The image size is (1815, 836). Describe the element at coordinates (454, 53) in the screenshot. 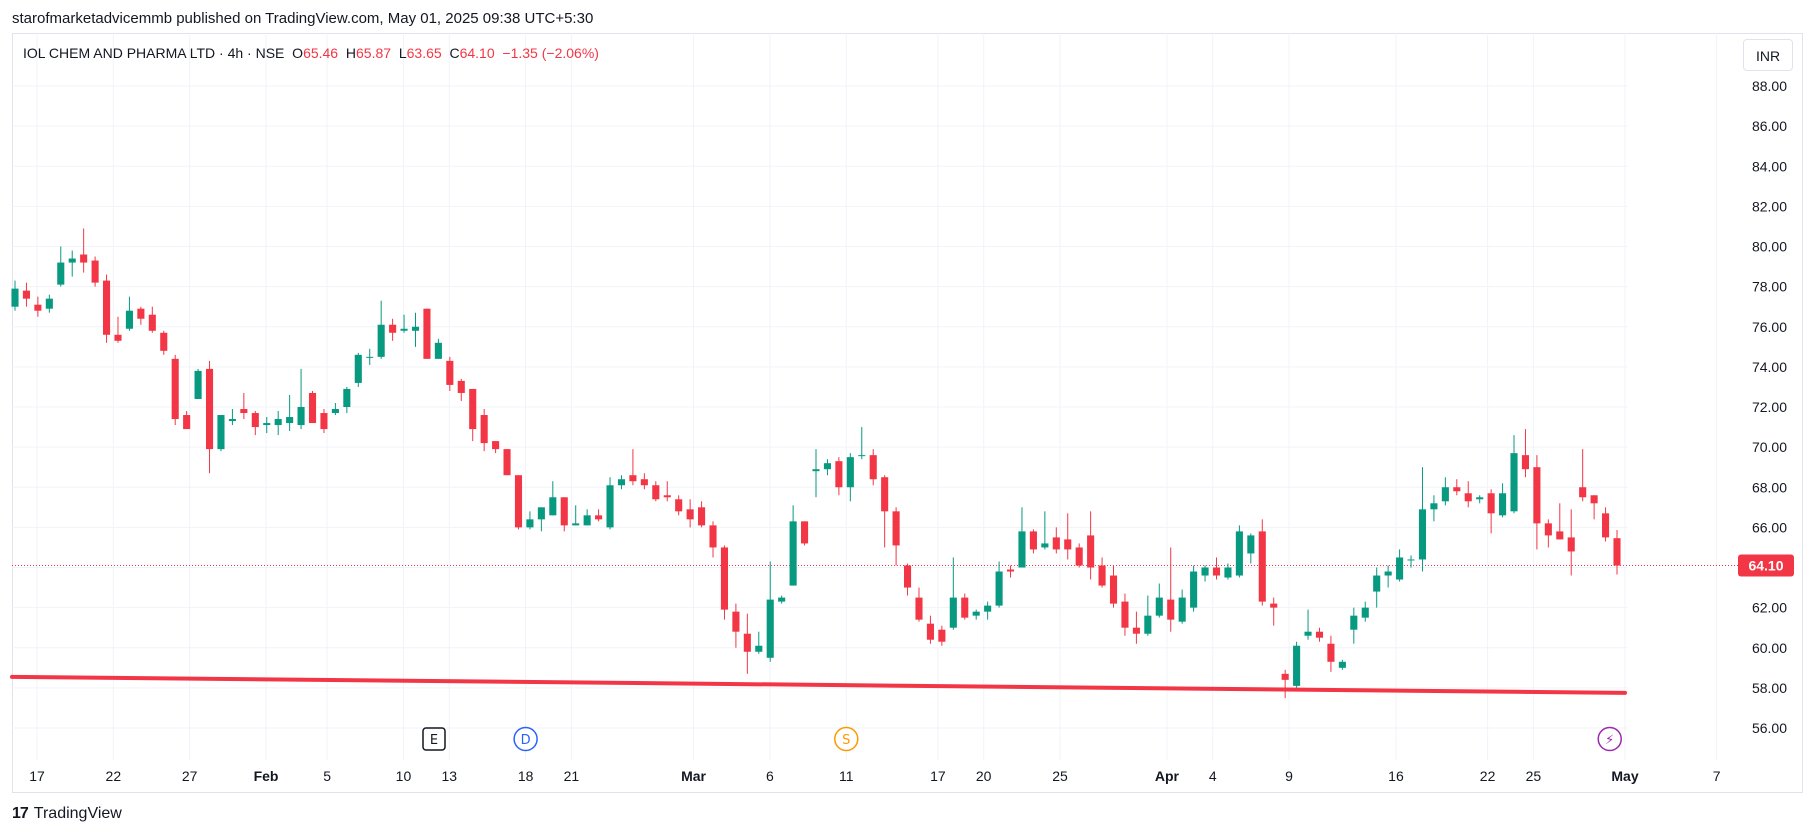

I see `close-label: C` at that location.